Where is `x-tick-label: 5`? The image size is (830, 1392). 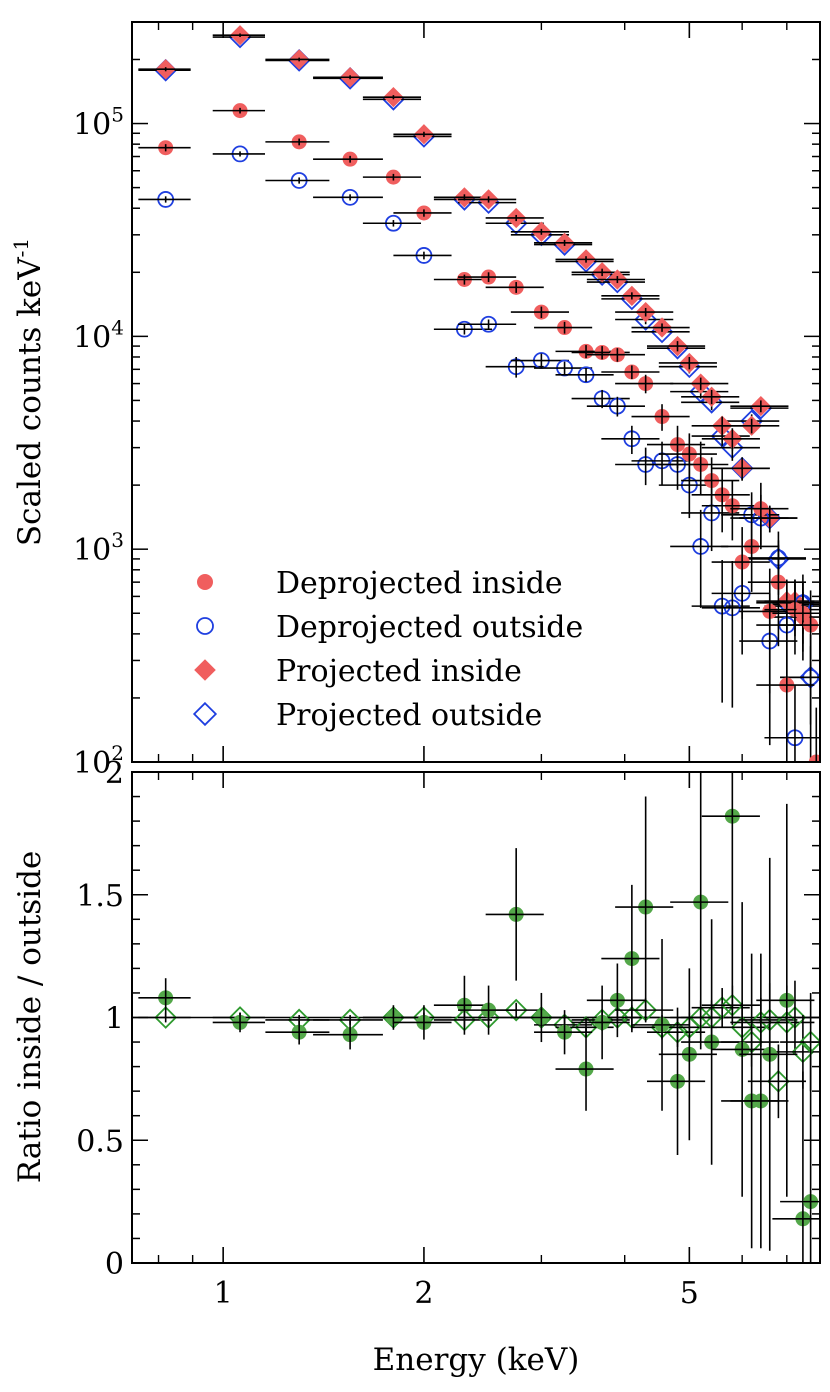
x-tick-label: 5 is located at coordinates (689, 1293).